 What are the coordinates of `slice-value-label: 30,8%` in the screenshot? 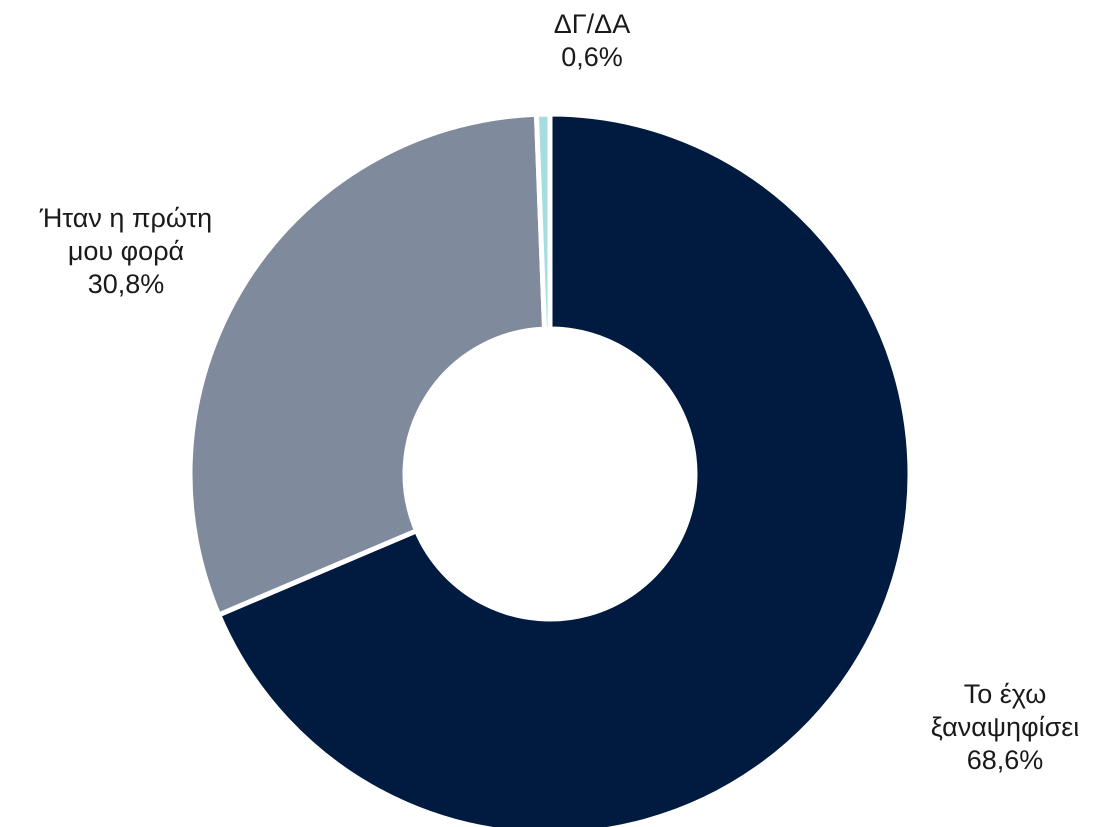 It's located at (126, 284).